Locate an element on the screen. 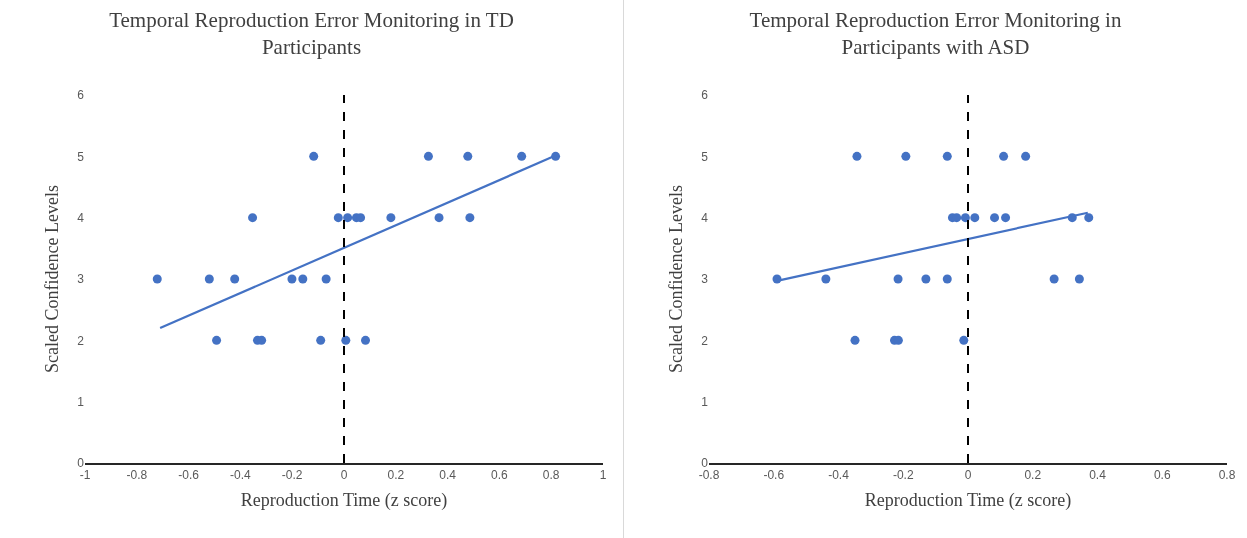 The image size is (1247, 538). chart-title: Temporal Reproduction Error Monitoring in Participants with ASD is located at coordinates (935, 33).